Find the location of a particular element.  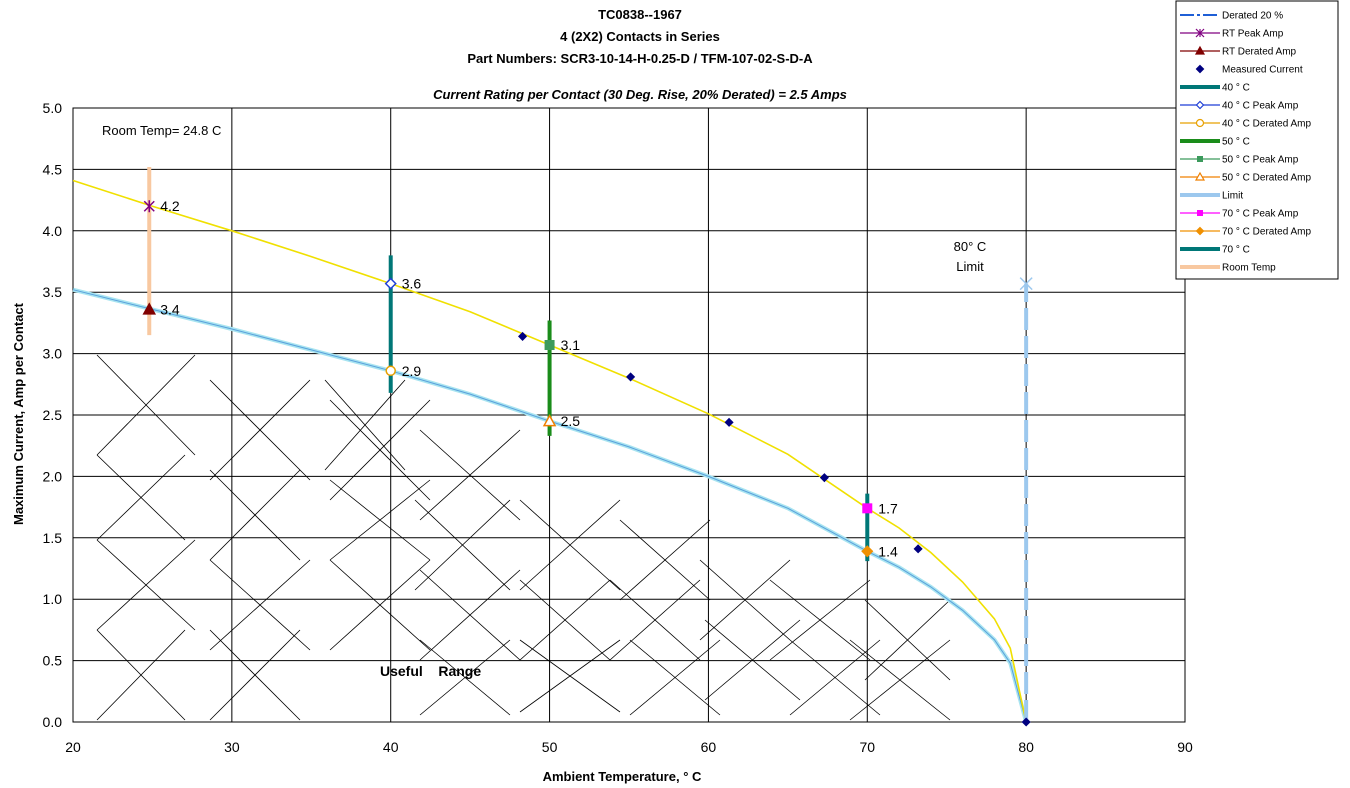

data-label: 1.4 is located at coordinates (888, 551).